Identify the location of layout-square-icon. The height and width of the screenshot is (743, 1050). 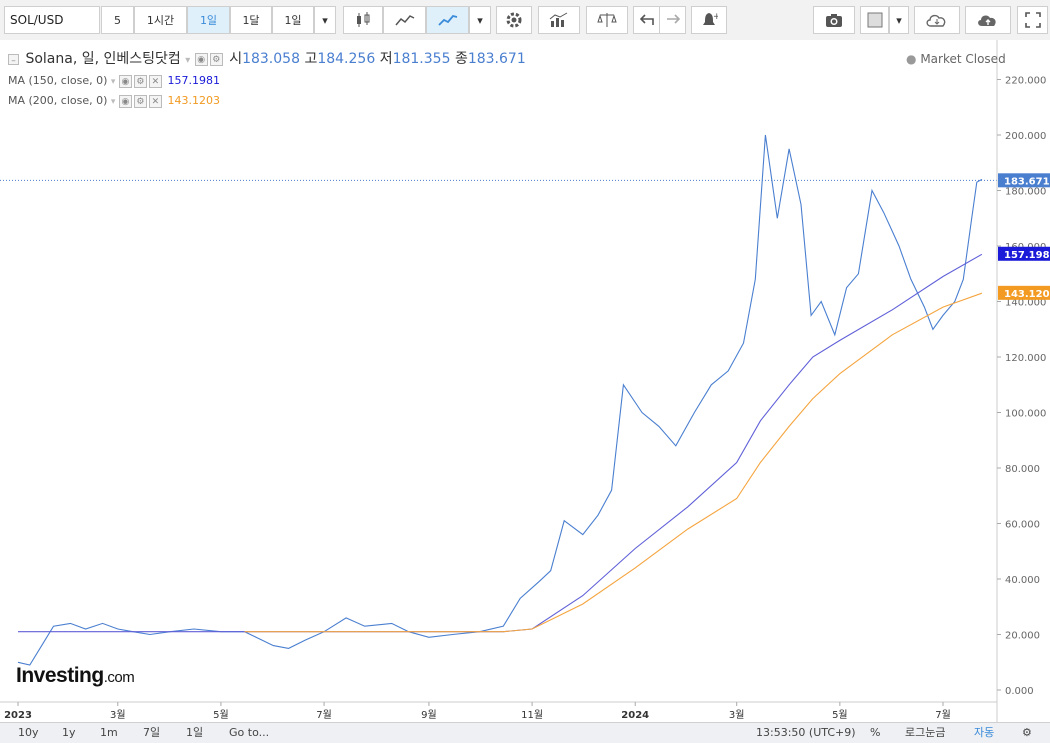
(874, 20).